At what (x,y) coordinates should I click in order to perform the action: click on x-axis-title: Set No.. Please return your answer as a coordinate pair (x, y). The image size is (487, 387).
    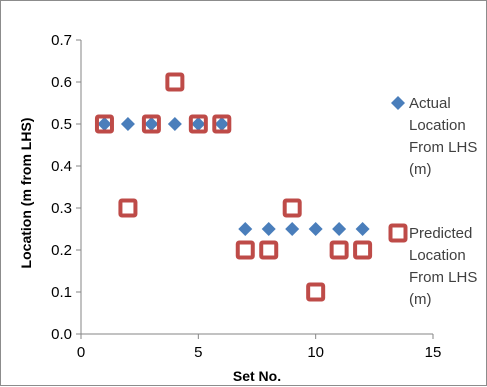
    Looking at the image, I should click on (257, 376).